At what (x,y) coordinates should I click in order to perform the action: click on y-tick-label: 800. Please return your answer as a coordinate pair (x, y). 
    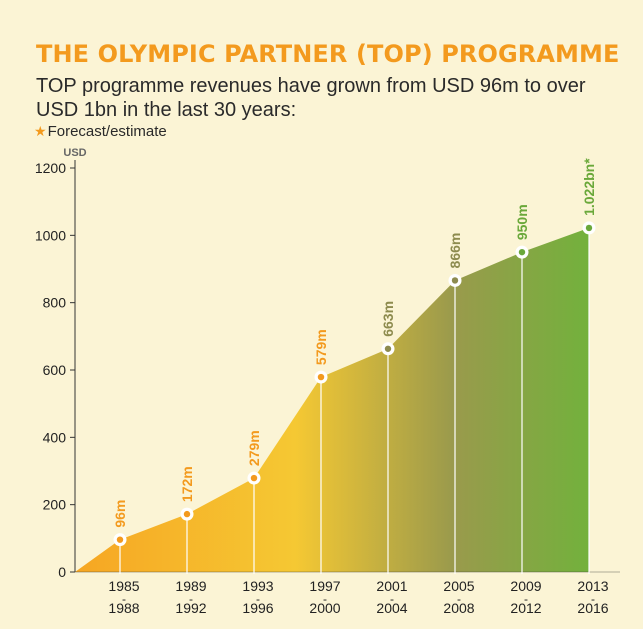
    Looking at the image, I should click on (55, 303).